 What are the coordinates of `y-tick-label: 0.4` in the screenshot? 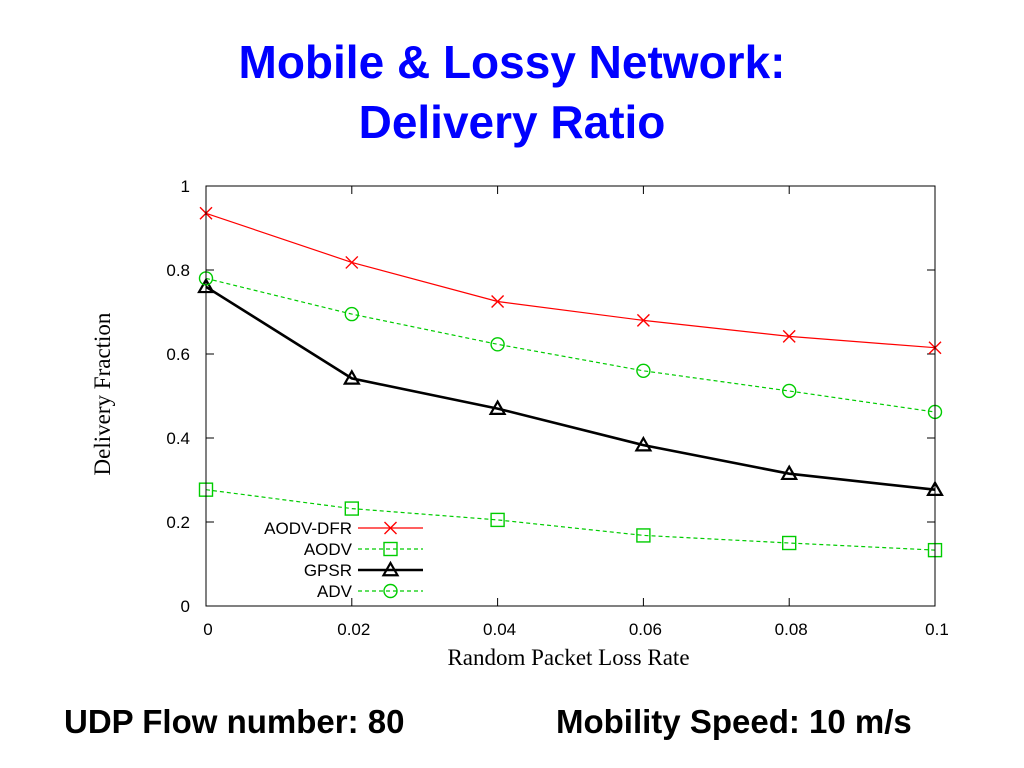 It's located at (178, 438).